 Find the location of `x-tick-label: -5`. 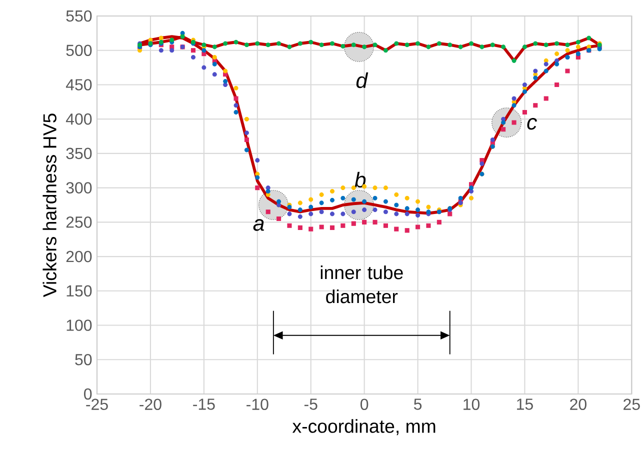

x-tick-label: -5 is located at coordinates (311, 404).